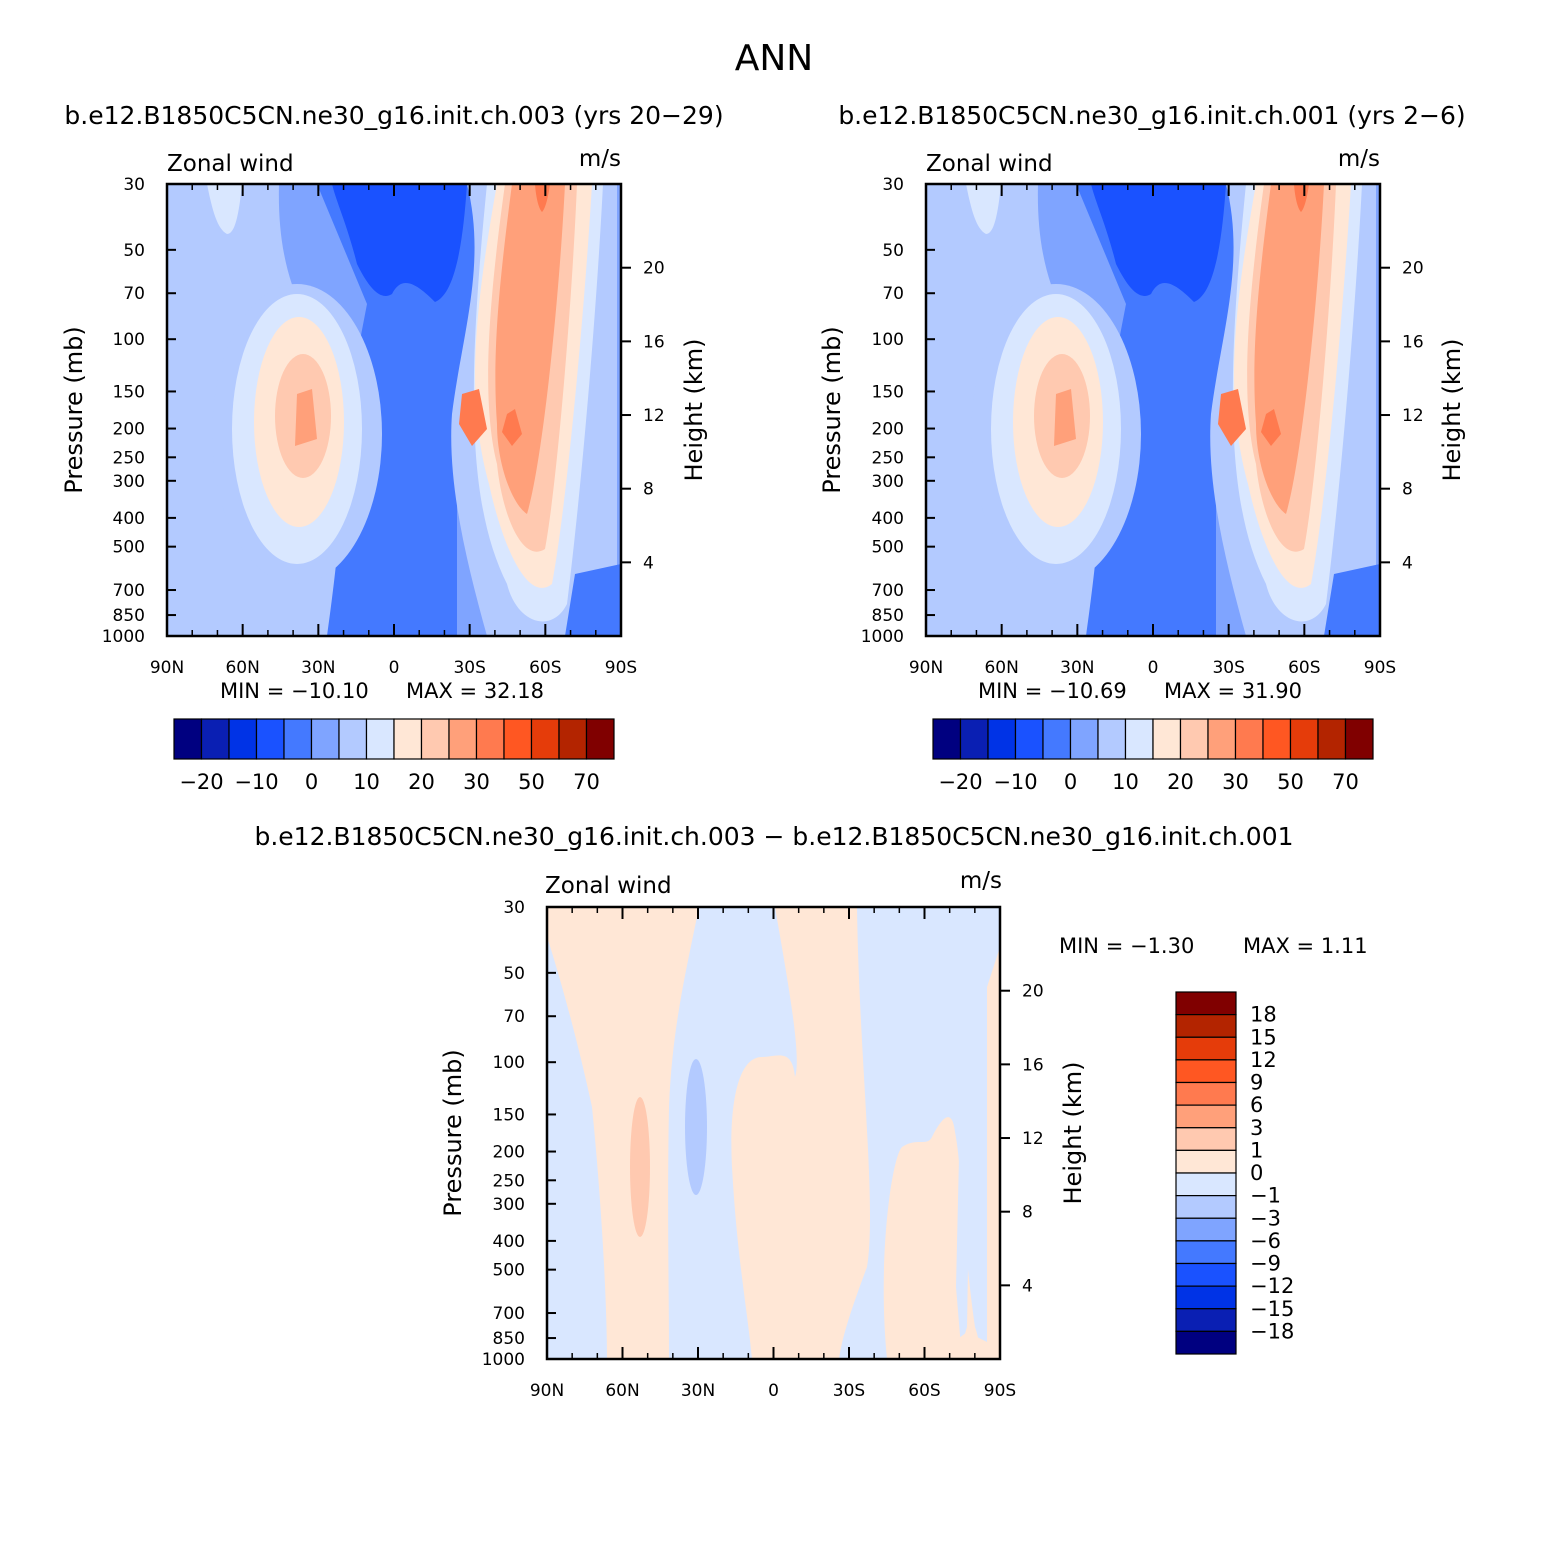 The height and width of the screenshot is (1544, 1547). Describe the element at coordinates (1263, 1015) in the screenshot. I see `colorbar-label: 18` at that location.